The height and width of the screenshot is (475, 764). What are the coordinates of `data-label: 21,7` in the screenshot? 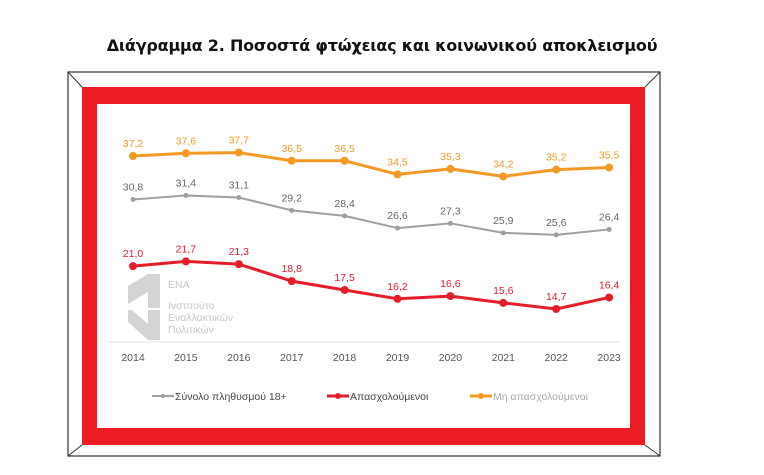 It's located at (186, 249).